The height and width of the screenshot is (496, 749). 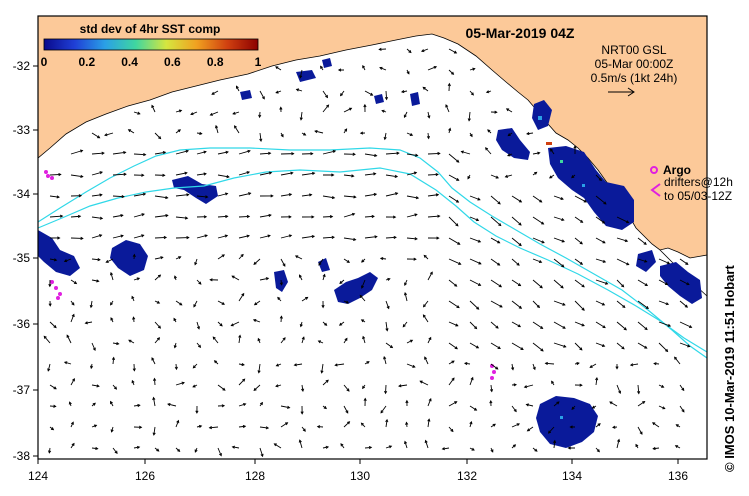 I want to click on latitude-tick-label: -36, so click(x=22, y=324).